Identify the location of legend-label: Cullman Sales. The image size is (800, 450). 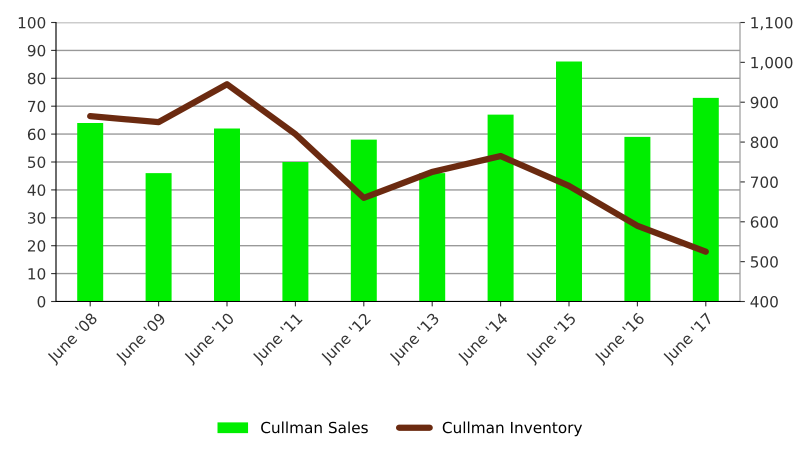
(314, 427).